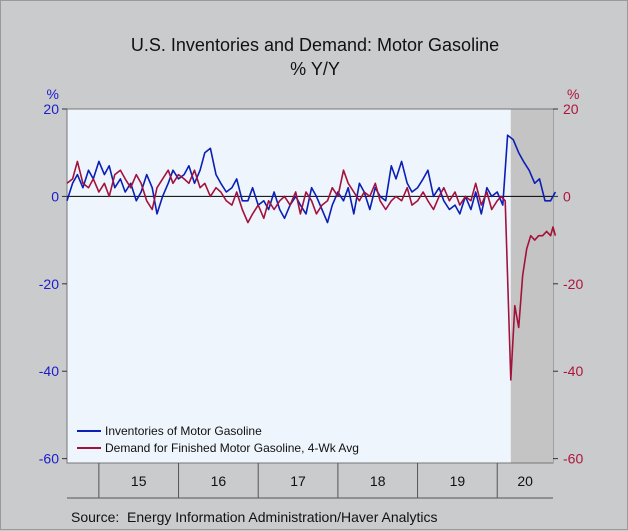 Image resolution: width=628 pixels, height=531 pixels. I want to click on left-axis-unit: %, so click(53, 94).